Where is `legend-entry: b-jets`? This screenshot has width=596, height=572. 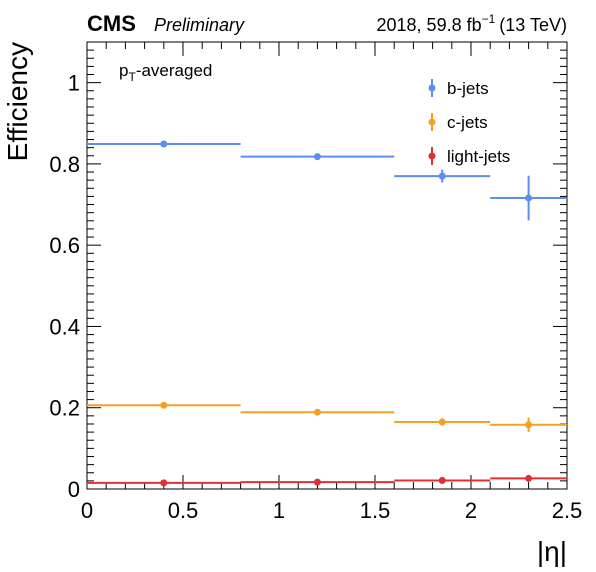 legend-entry: b-jets is located at coordinates (458, 88).